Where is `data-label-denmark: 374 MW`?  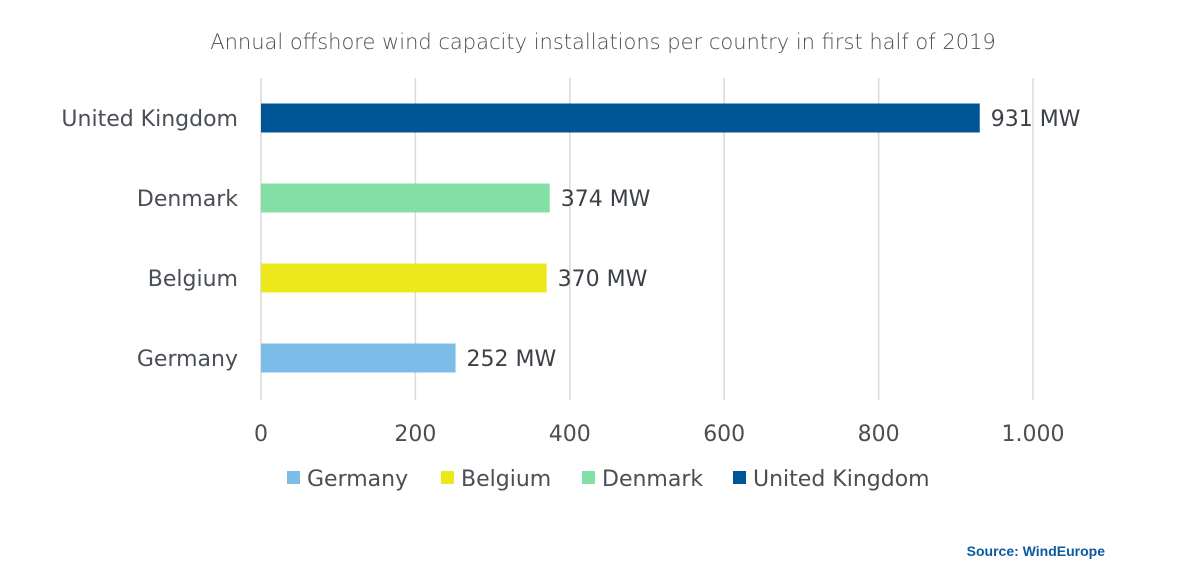
data-label-denmark: 374 MW is located at coordinates (606, 199).